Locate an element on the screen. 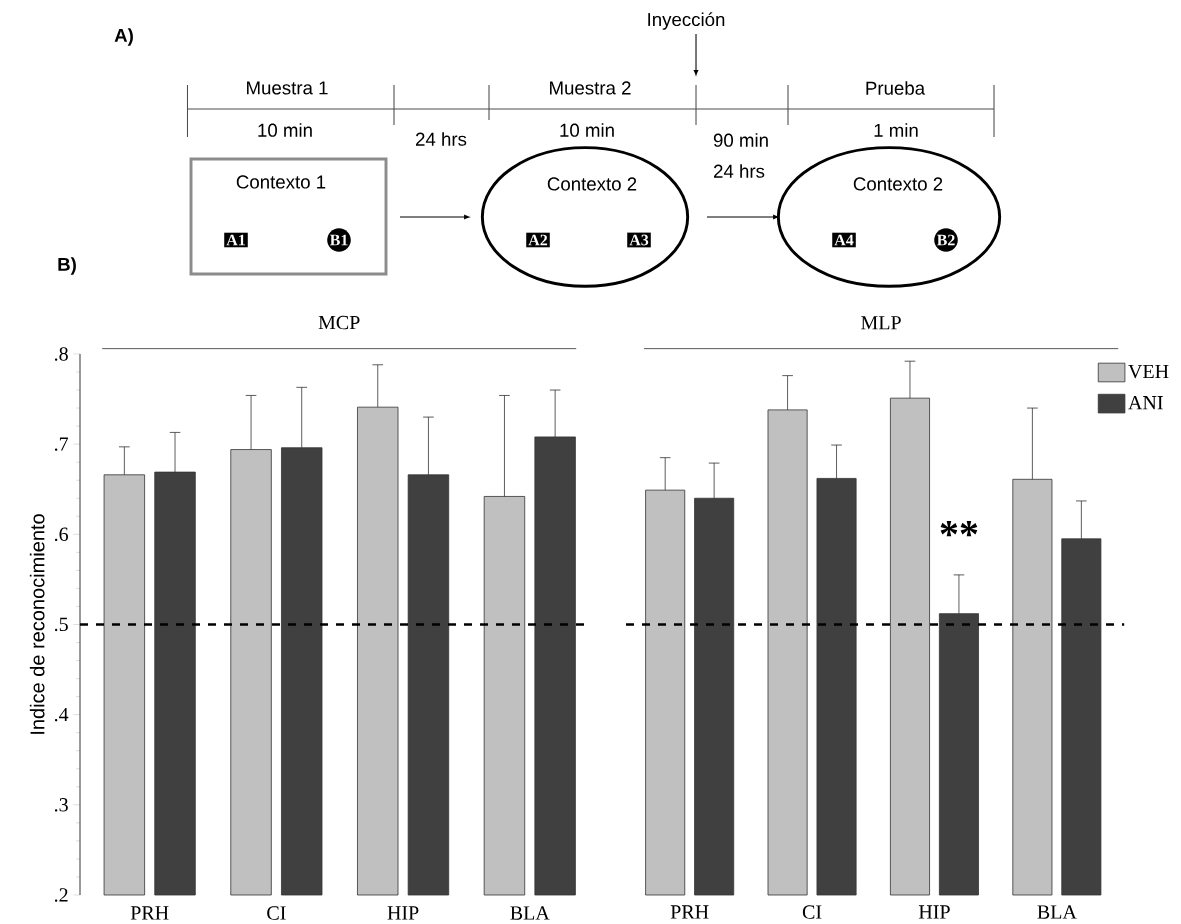  legend-label: ANI is located at coordinates (1145, 403).